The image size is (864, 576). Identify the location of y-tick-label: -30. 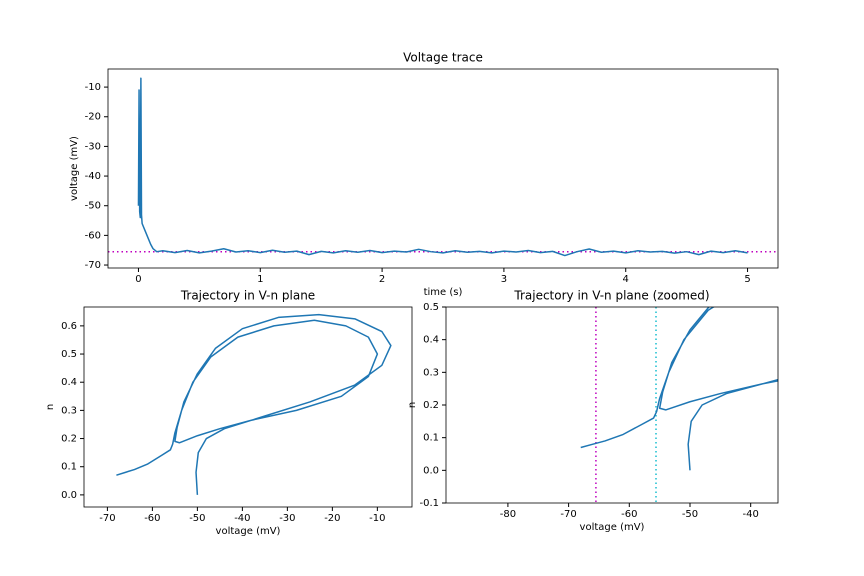
(93, 146).